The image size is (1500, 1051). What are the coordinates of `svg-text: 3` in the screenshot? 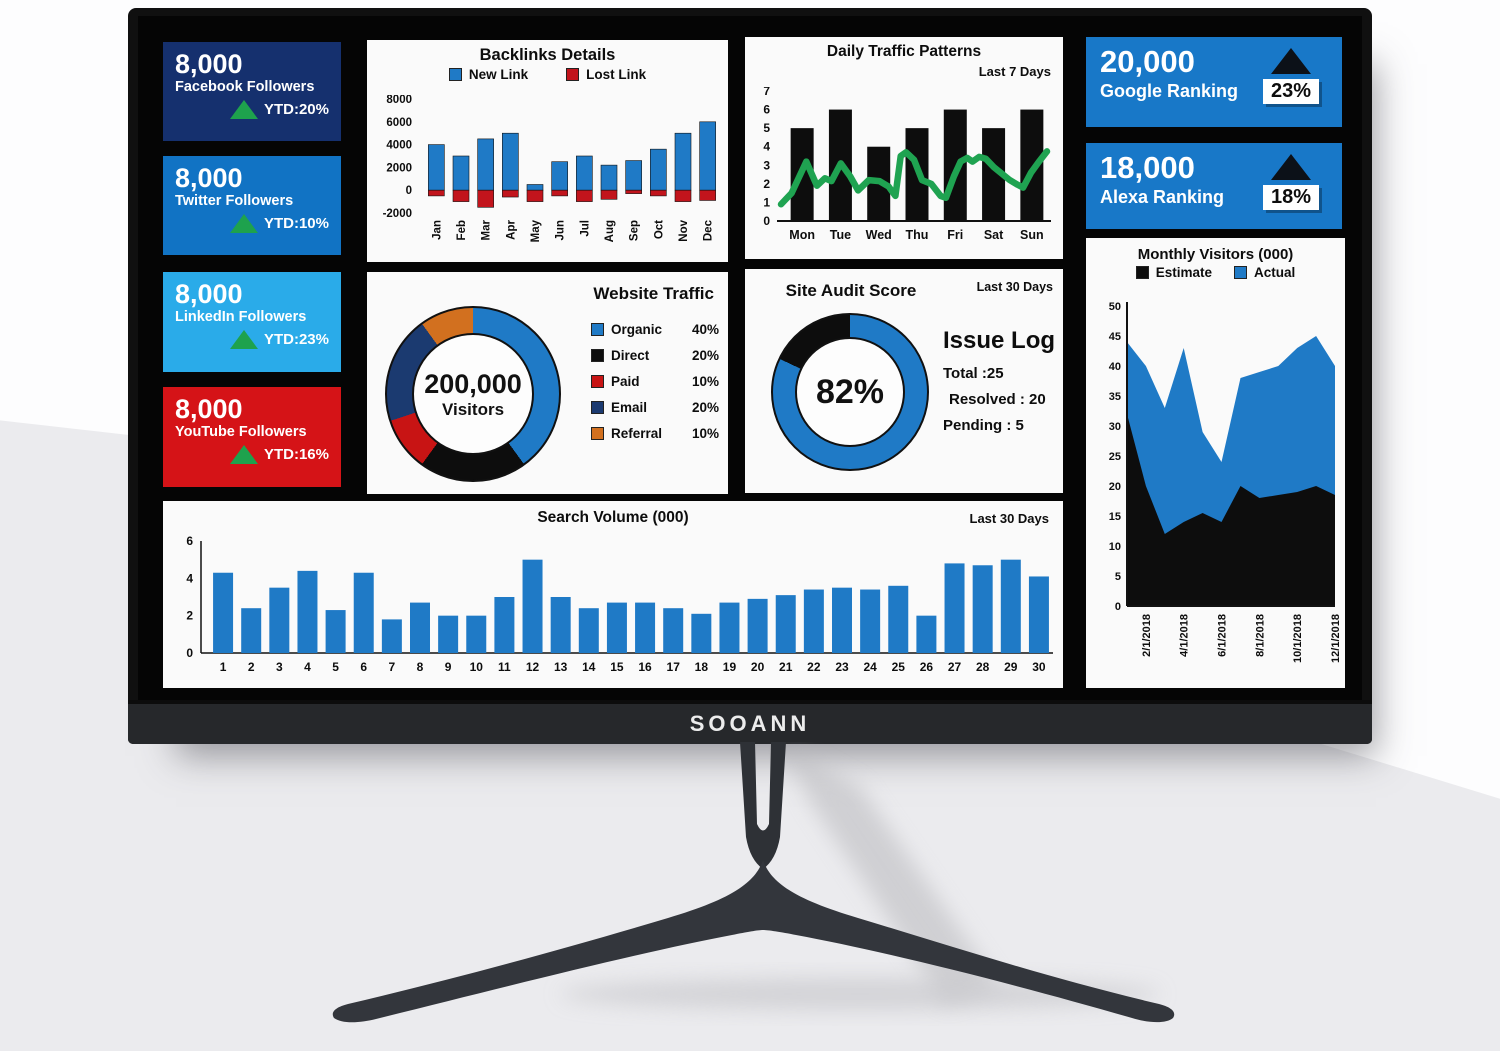 It's located at (766, 165).